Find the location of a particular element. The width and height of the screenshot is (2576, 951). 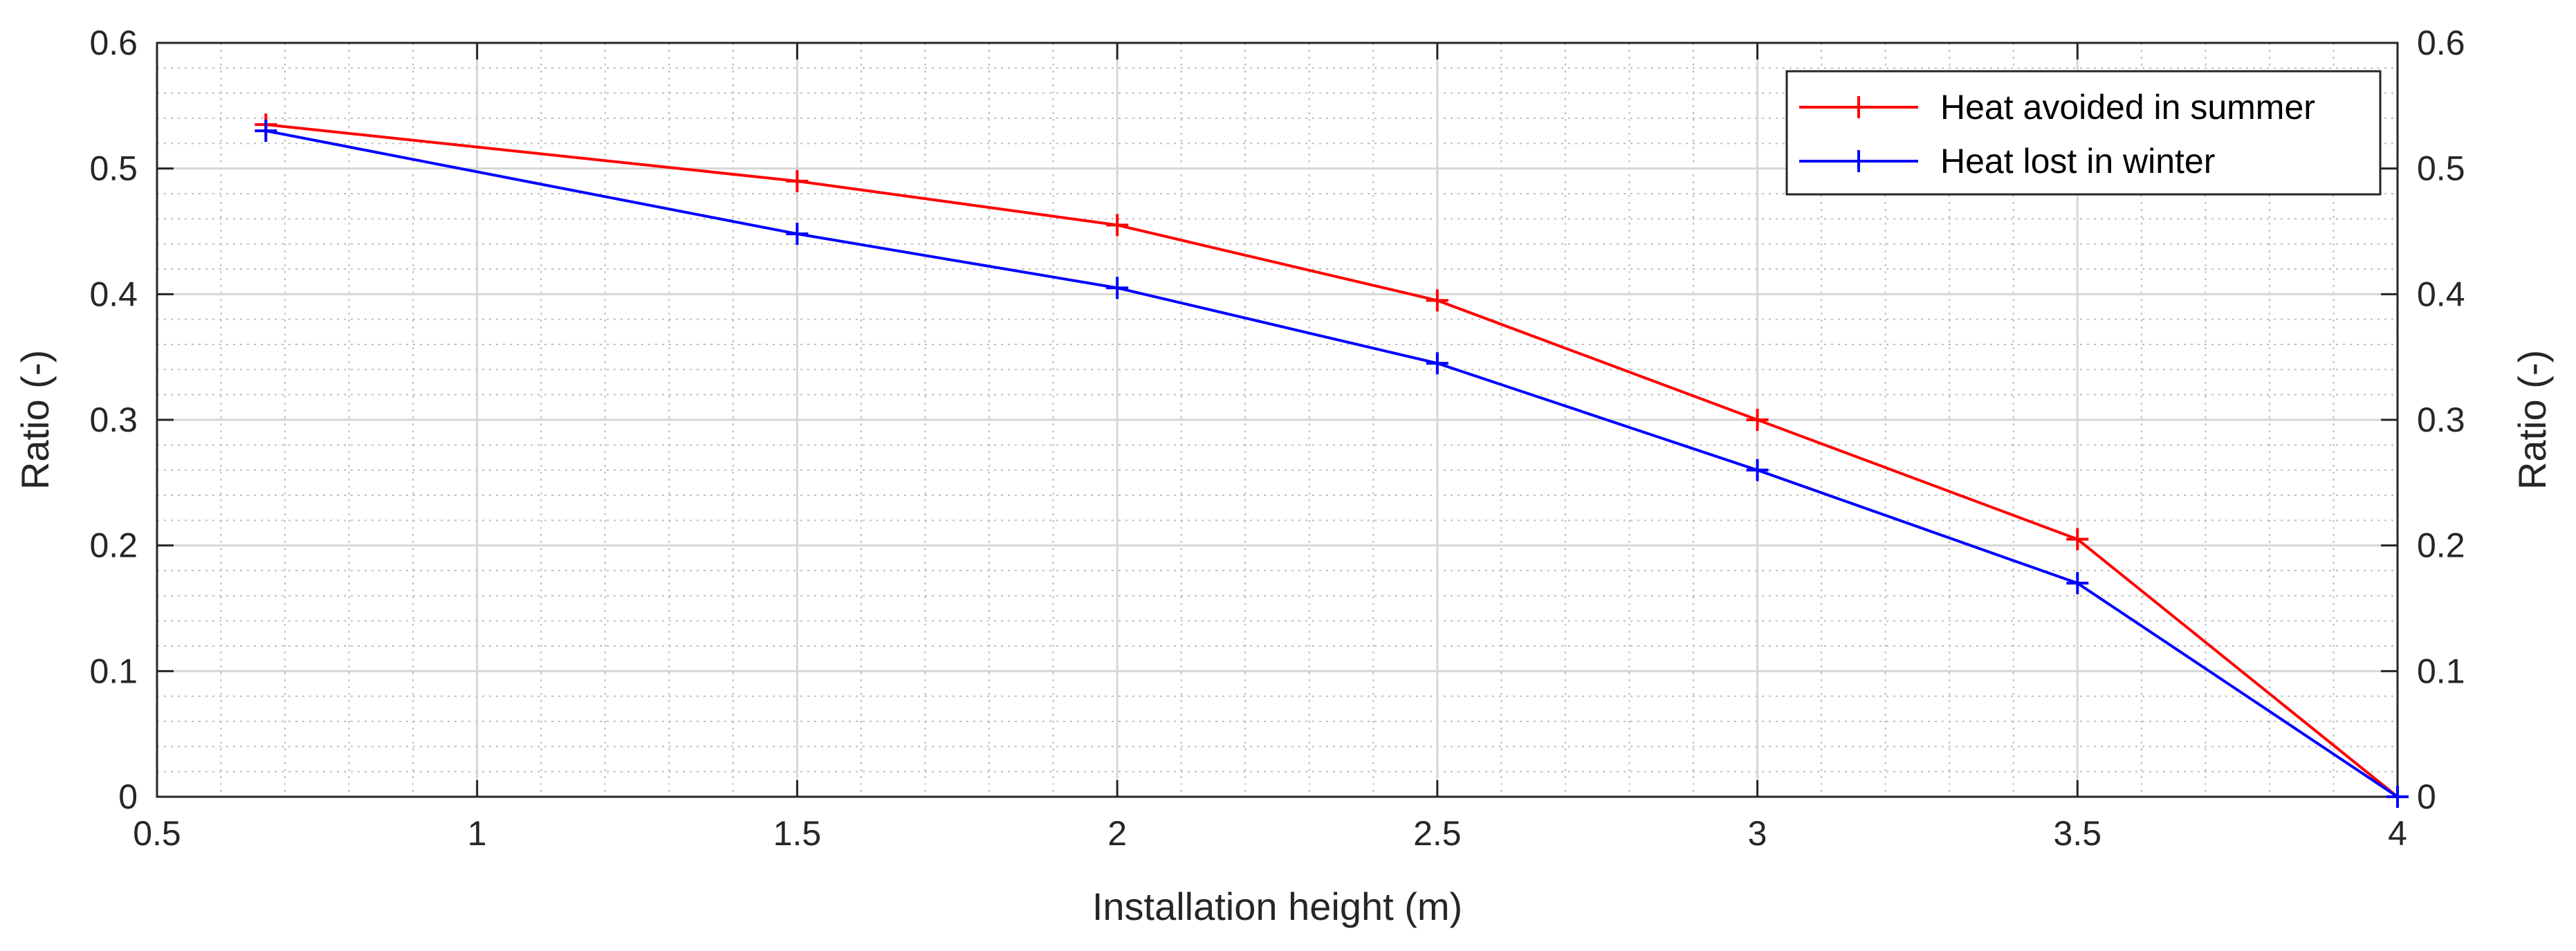

x-axis-title: Installation height (m) is located at coordinates (1277, 906).